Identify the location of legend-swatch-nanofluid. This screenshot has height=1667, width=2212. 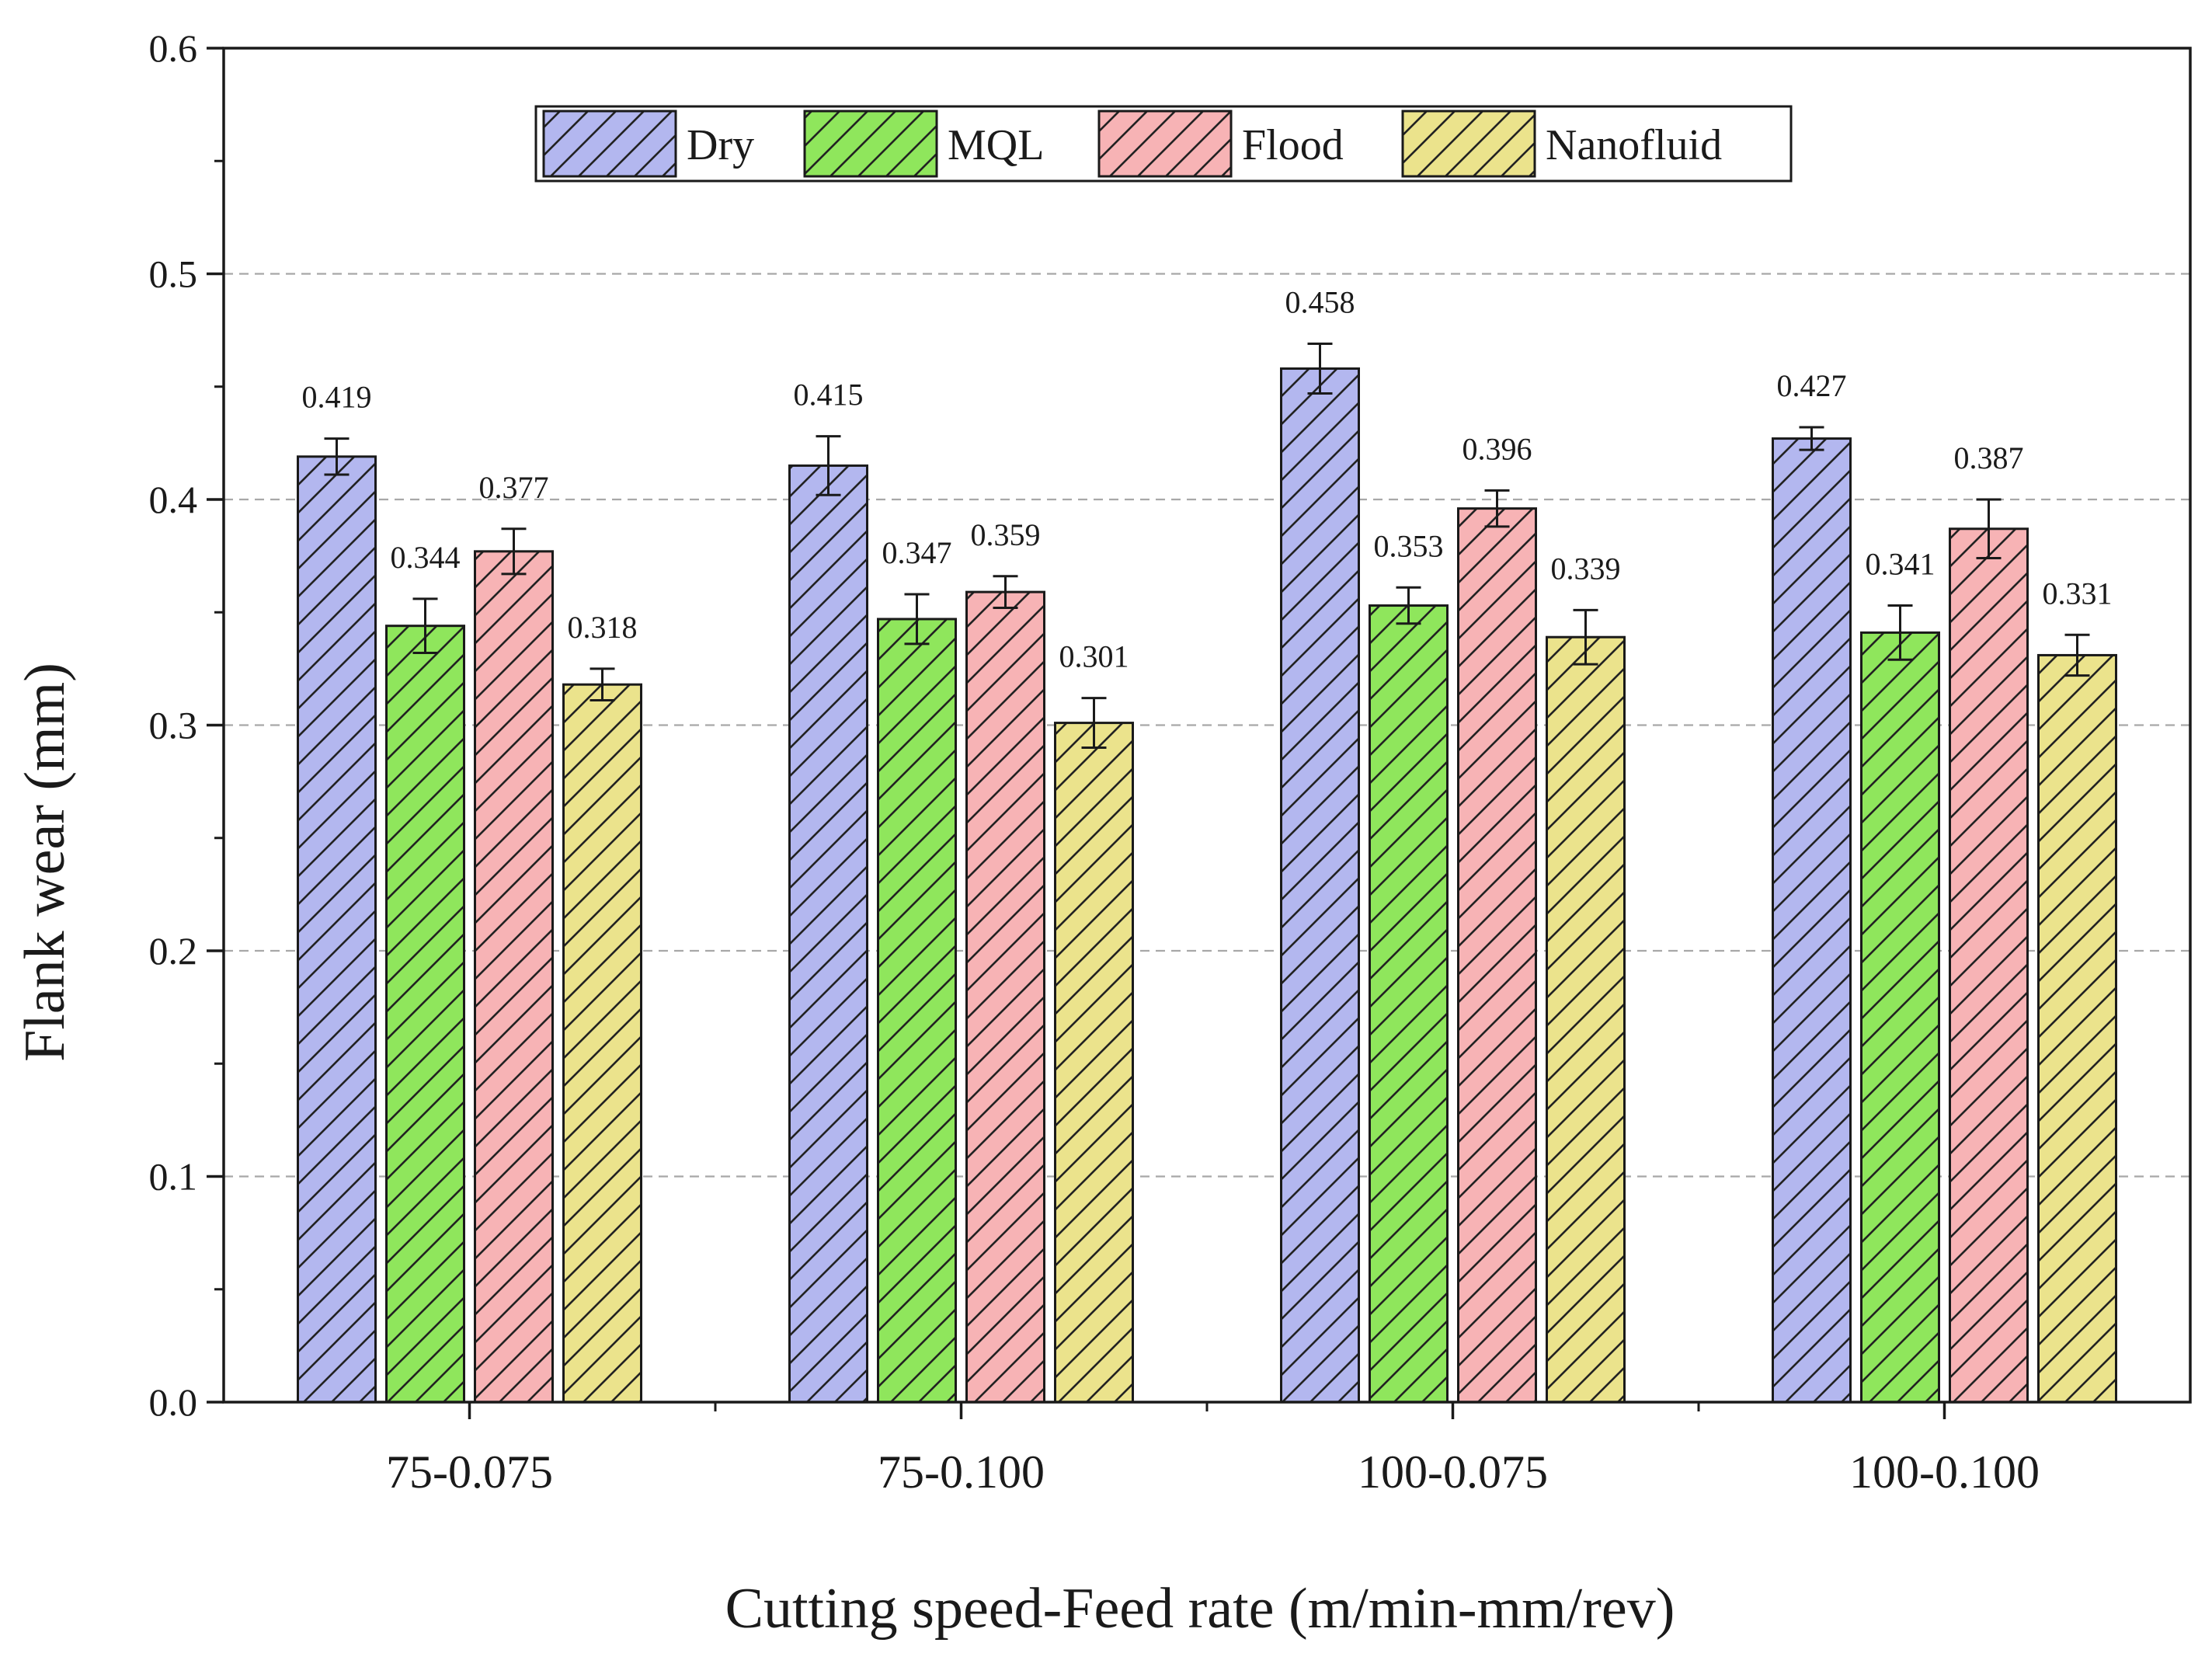
(1468, 144).